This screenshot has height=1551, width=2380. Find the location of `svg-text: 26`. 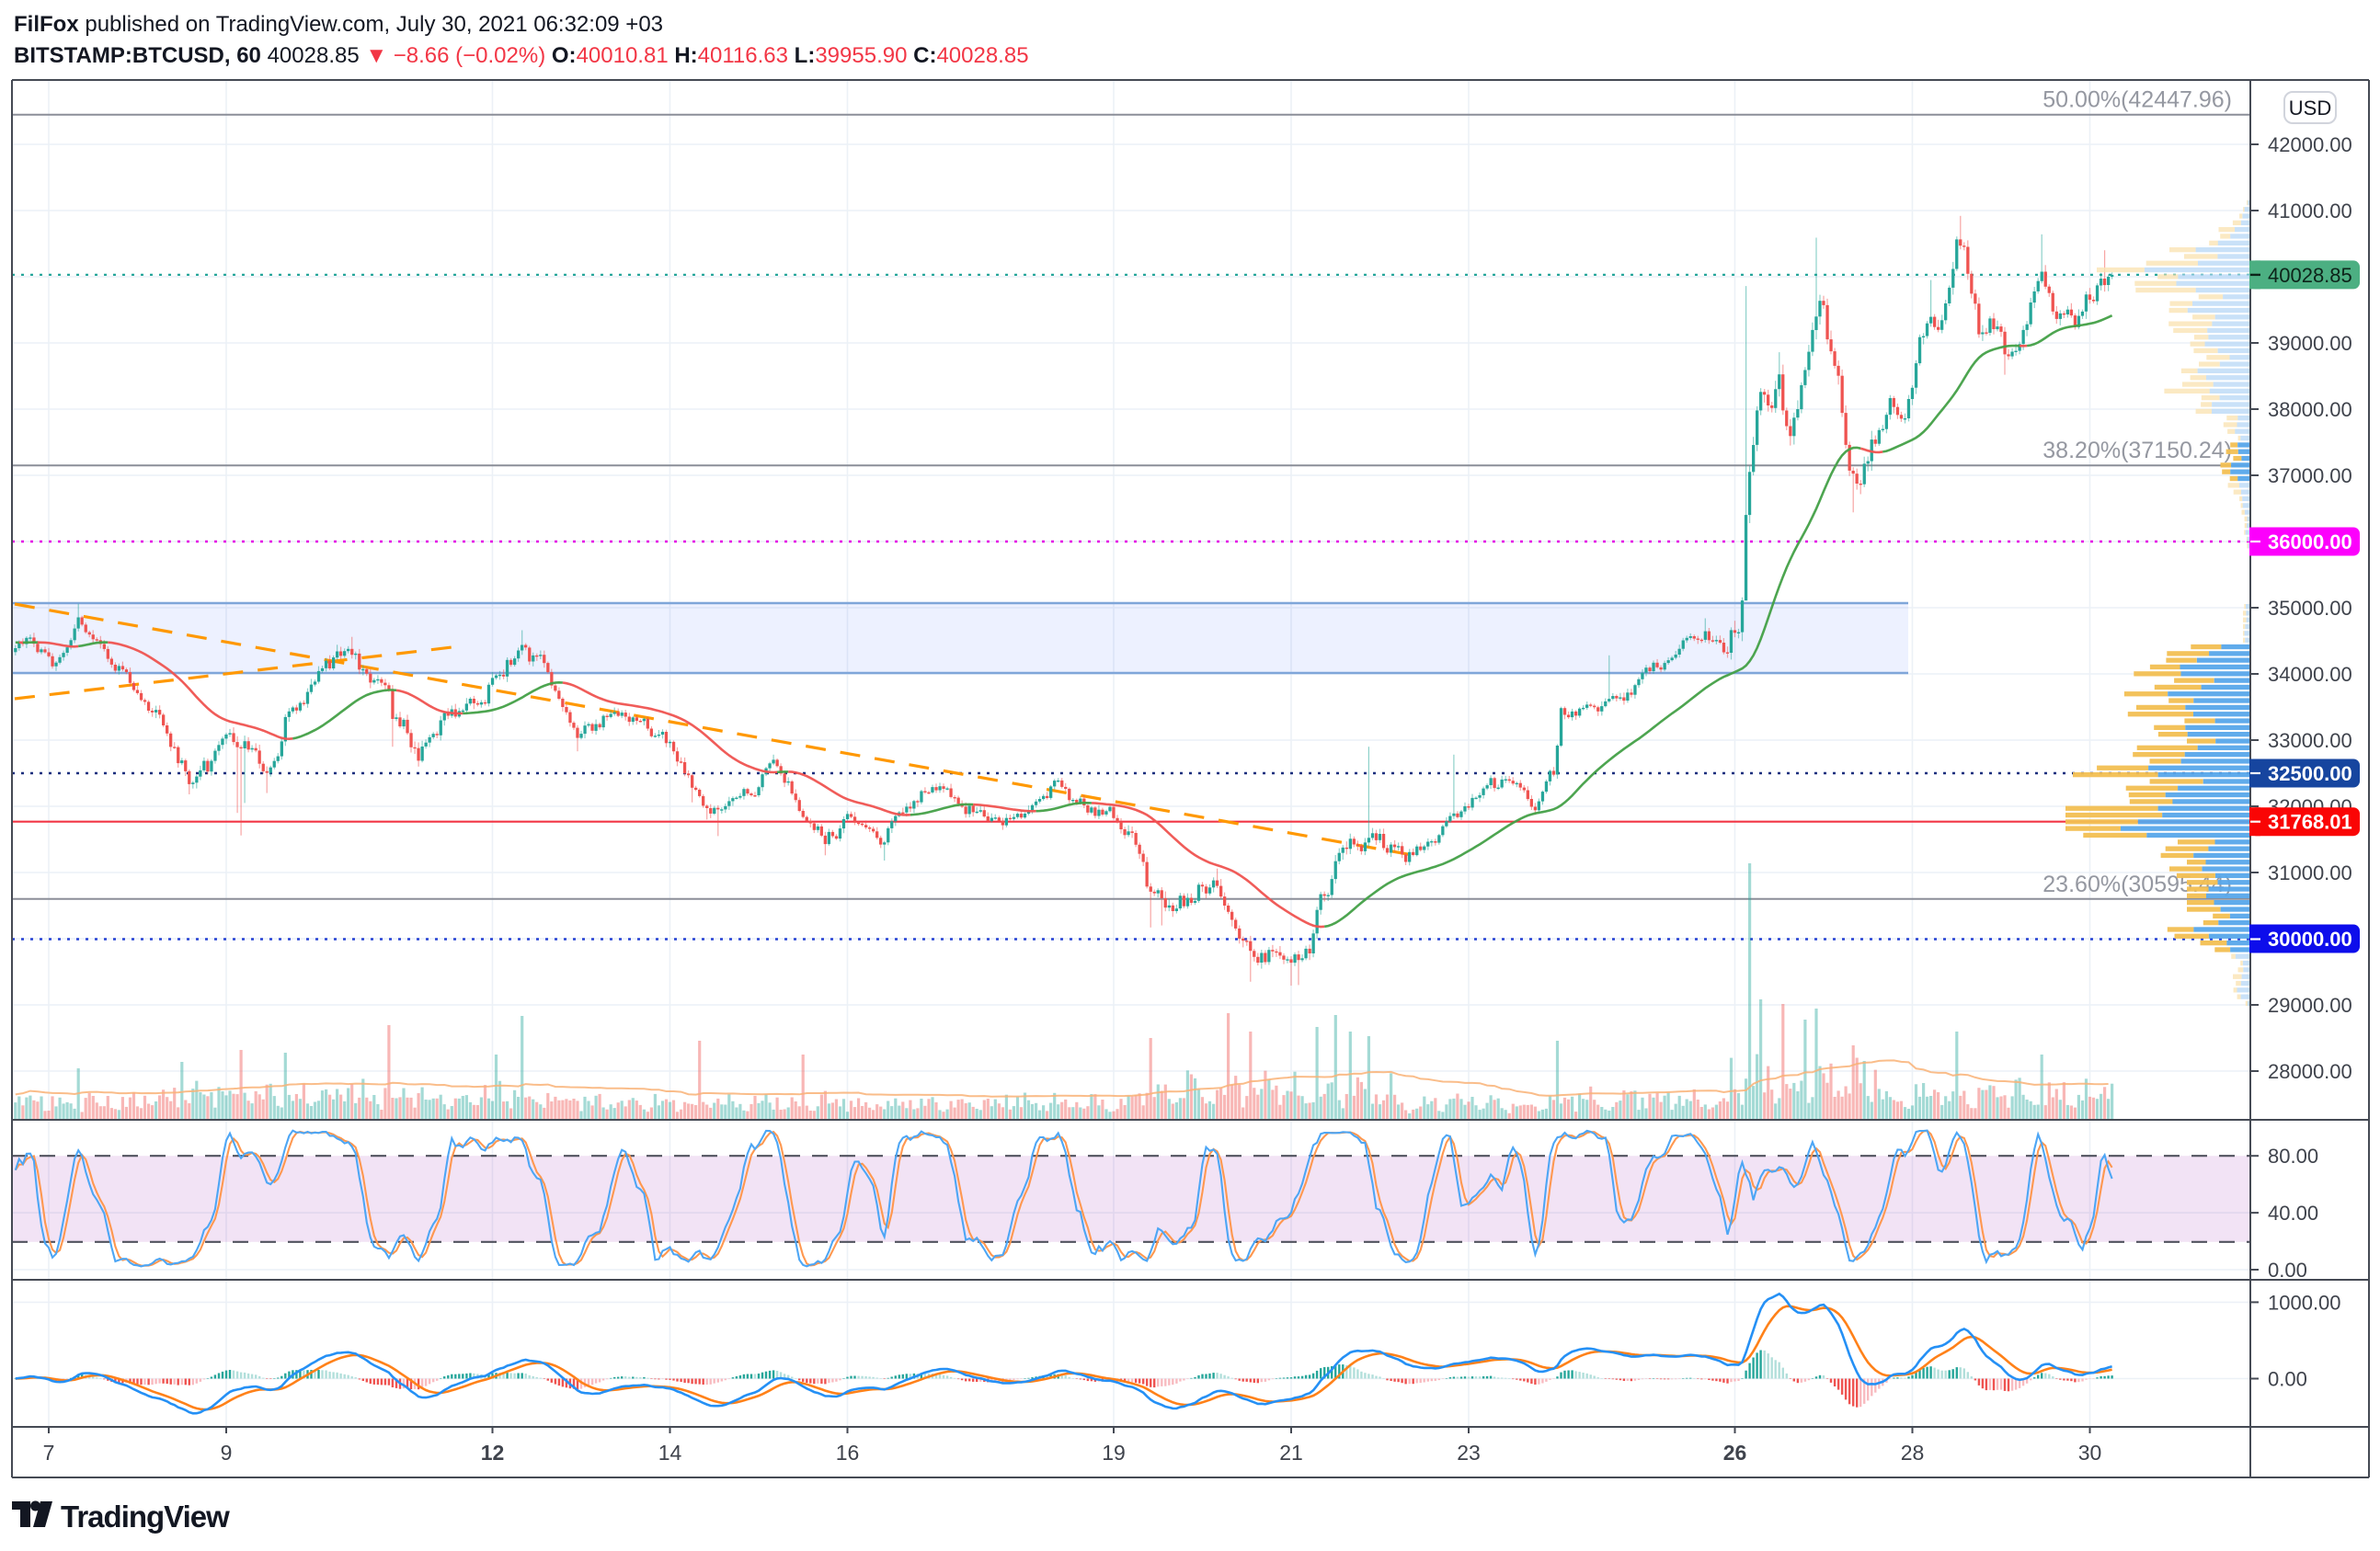

svg-text: 26 is located at coordinates (1735, 1453).